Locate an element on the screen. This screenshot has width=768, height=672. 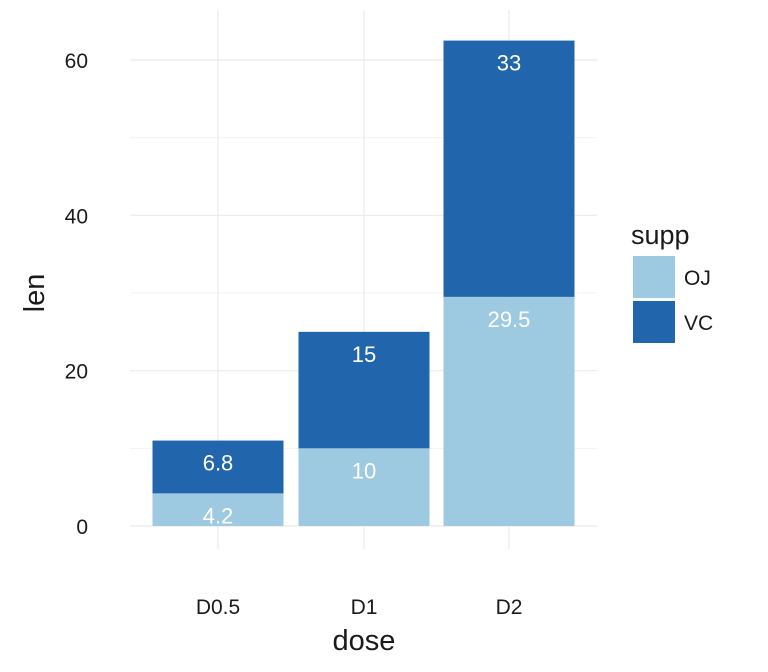
bar-oj-d1 is located at coordinates (364, 487).